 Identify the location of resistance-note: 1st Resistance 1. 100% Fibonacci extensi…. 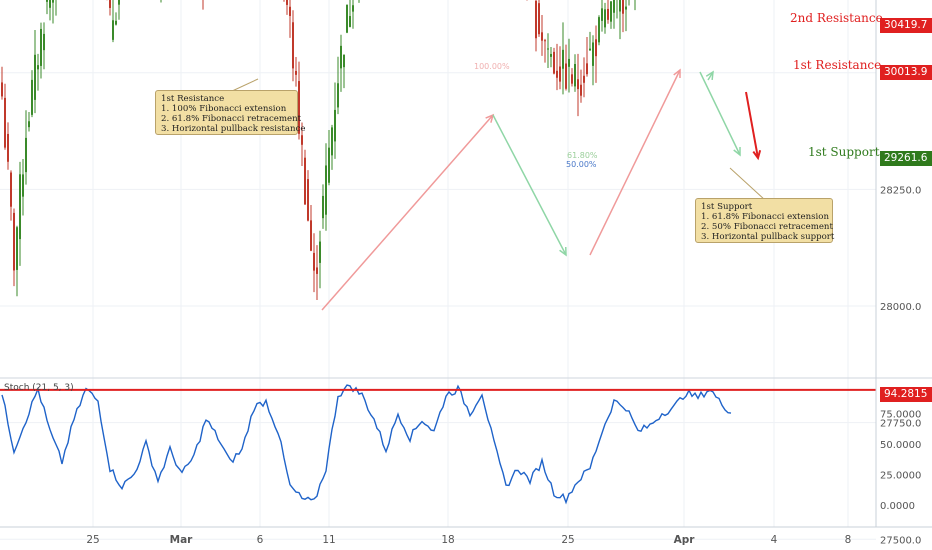
(230, 112).